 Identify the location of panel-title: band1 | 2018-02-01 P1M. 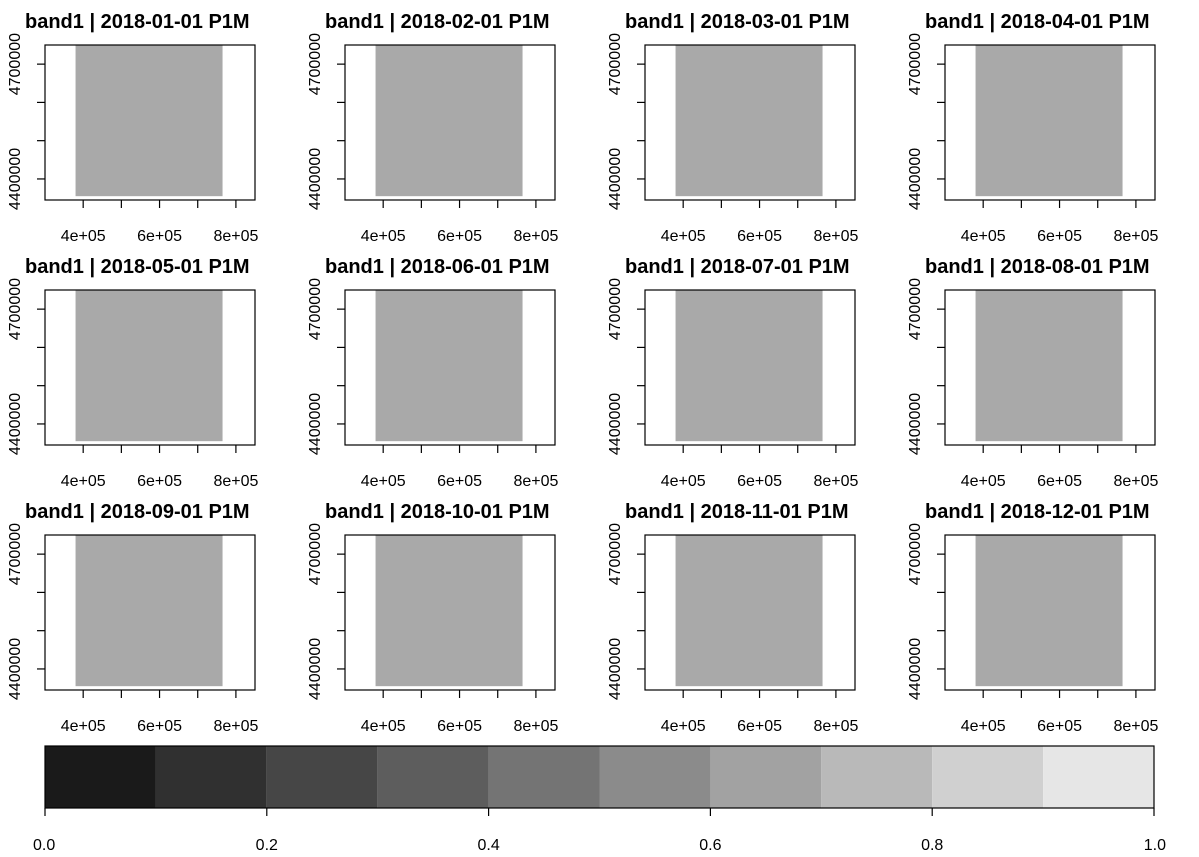
(437, 22).